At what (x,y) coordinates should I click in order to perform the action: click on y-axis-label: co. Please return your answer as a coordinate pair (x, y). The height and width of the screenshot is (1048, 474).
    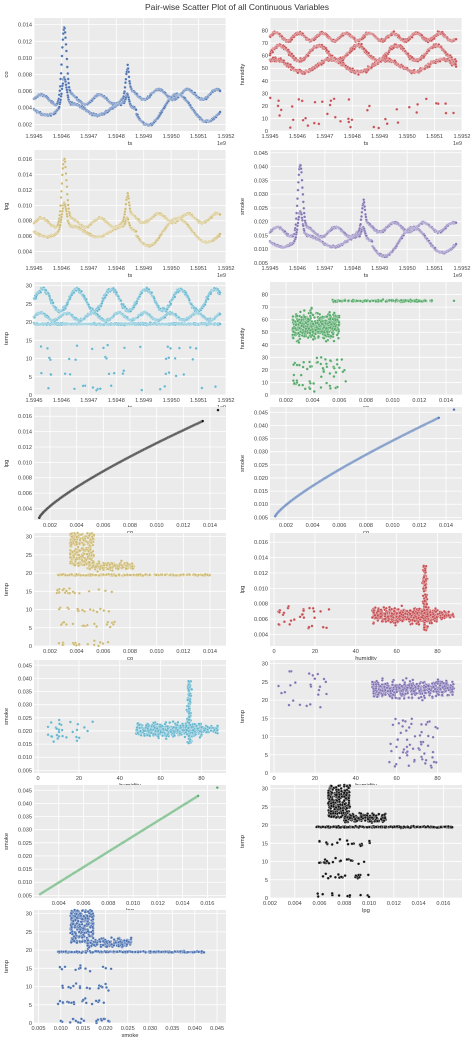
    Looking at the image, I should click on (7, 74).